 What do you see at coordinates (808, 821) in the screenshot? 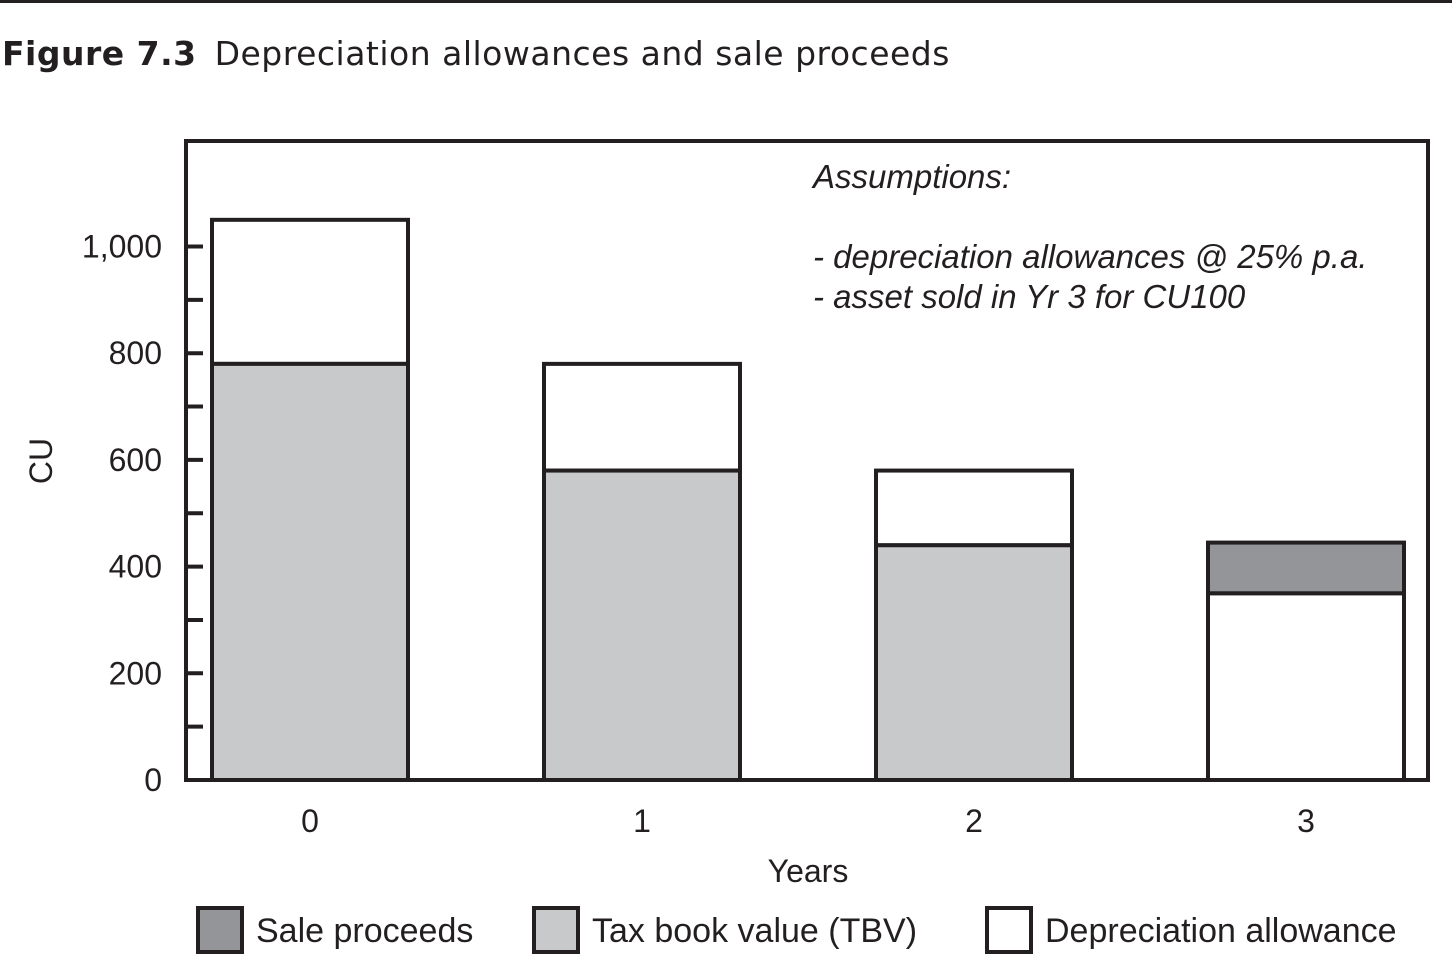
I see `x-axis: 0 1 2 3` at bounding box center [808, 821].